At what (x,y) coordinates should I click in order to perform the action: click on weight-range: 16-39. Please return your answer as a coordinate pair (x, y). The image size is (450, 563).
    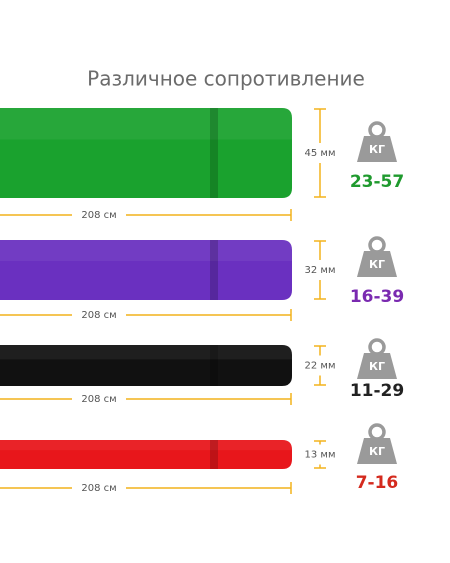
    Looking at the image, I should click on (377, 297).